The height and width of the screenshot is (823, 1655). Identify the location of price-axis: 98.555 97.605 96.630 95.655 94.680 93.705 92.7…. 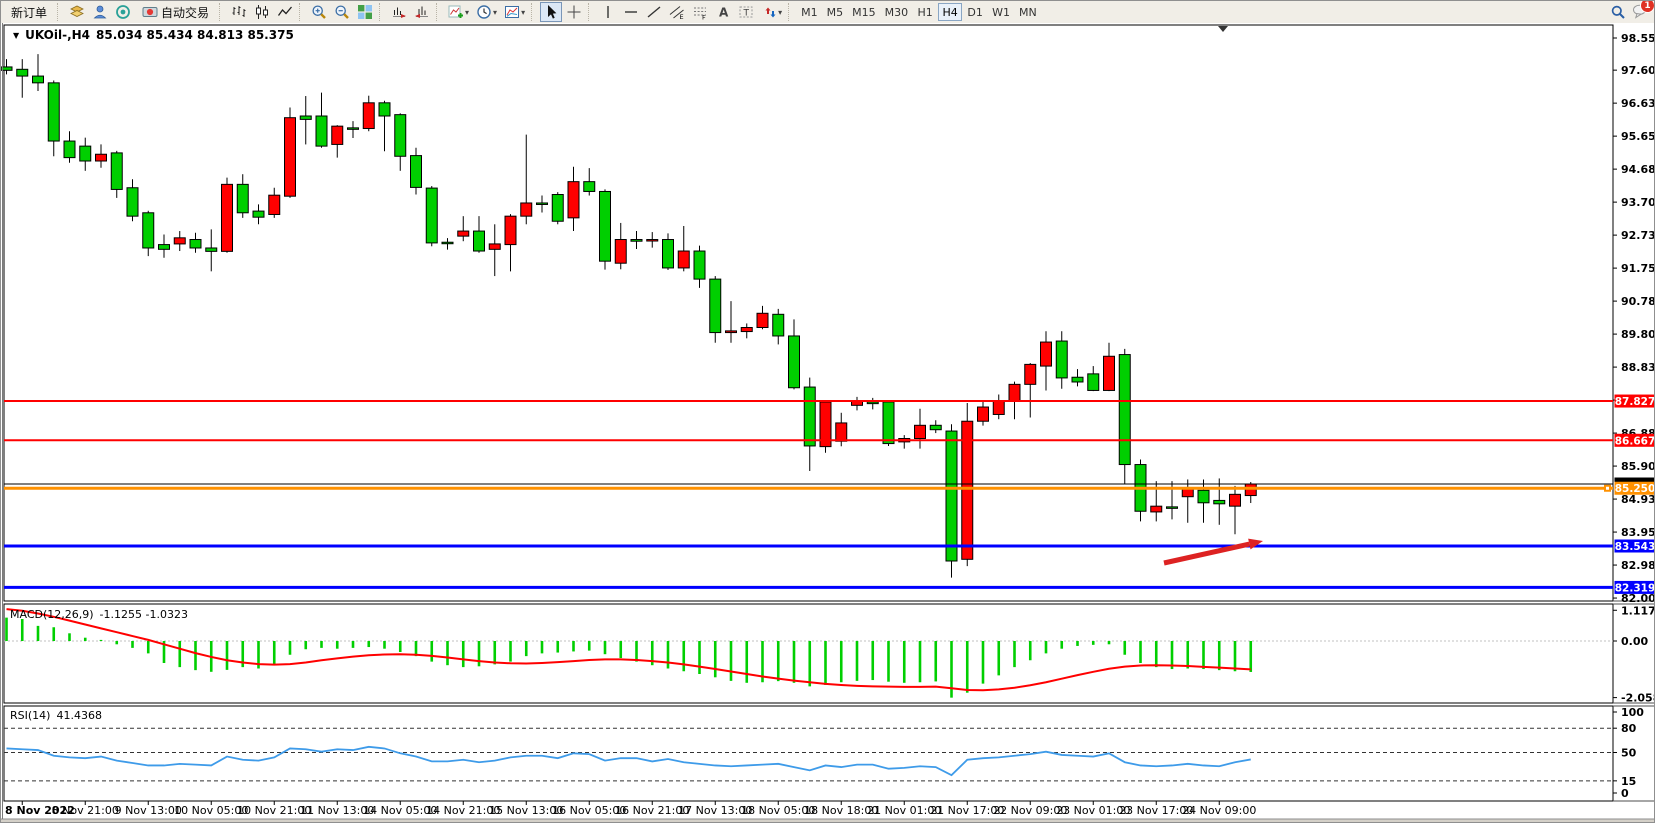
(1634, 318).